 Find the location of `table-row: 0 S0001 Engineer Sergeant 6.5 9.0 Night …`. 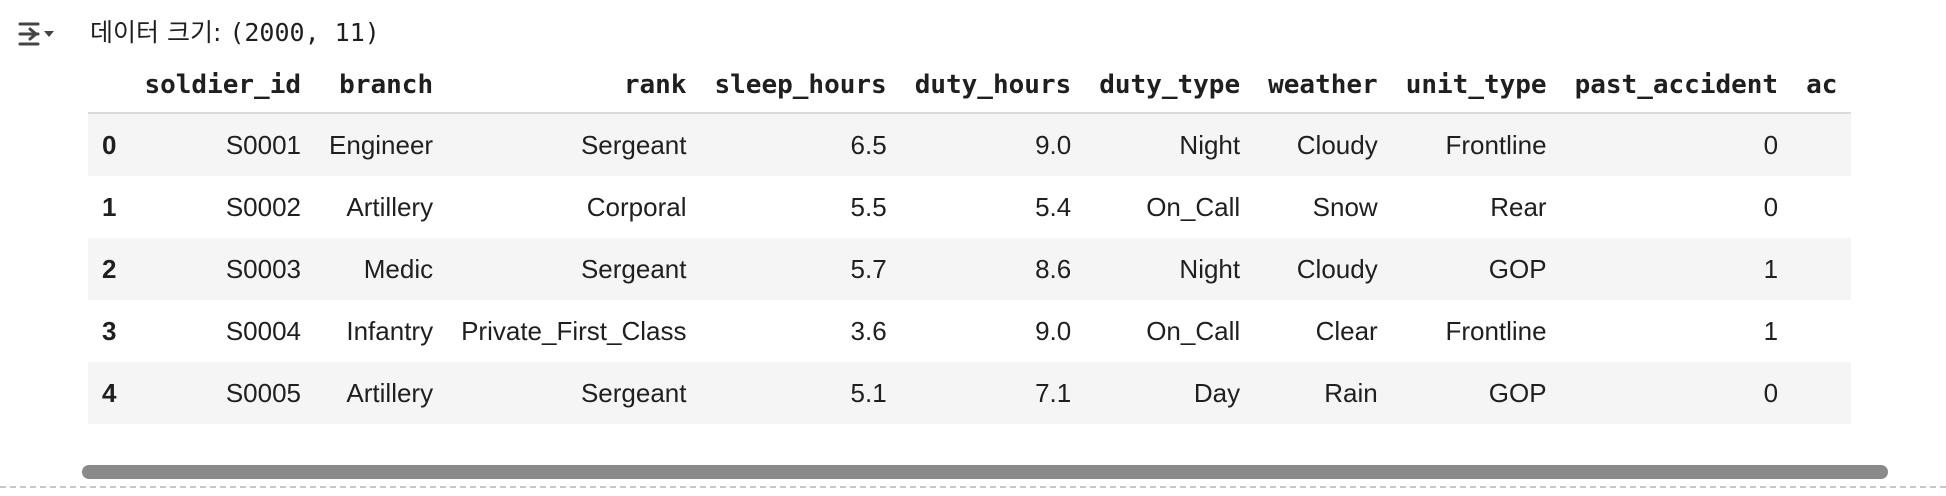

table-row: 0 S0001 Engineer Sergeant 6.5 9.0 Night … is located at coordinates (970, 144).